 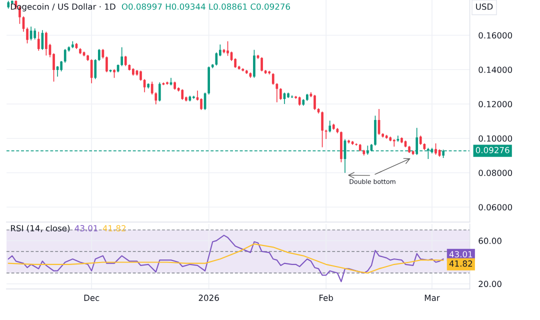 What do you see at coordinates (206, 6) in the screenshot?
I see `chart-subtitle: O0.08997 H0.09344 L0.08861 C0.09276` at bounding box center [206, 6].